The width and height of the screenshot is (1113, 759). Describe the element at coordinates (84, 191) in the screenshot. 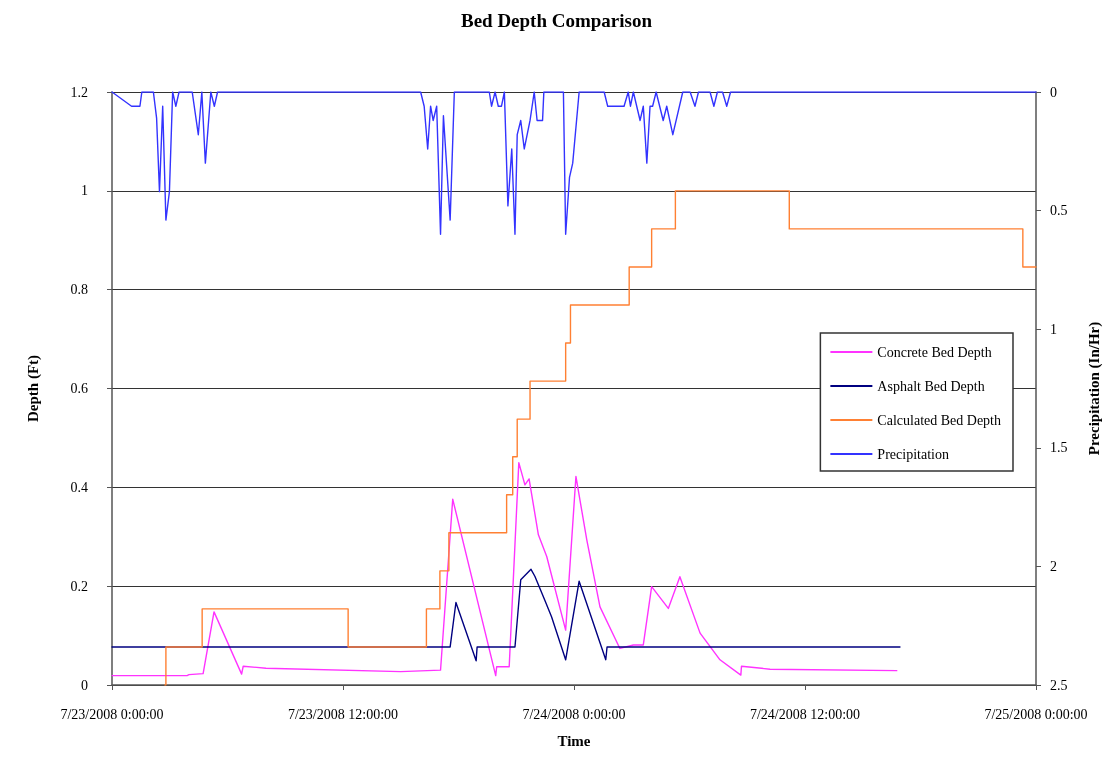

I see `y-tick-label: 1` at that location.